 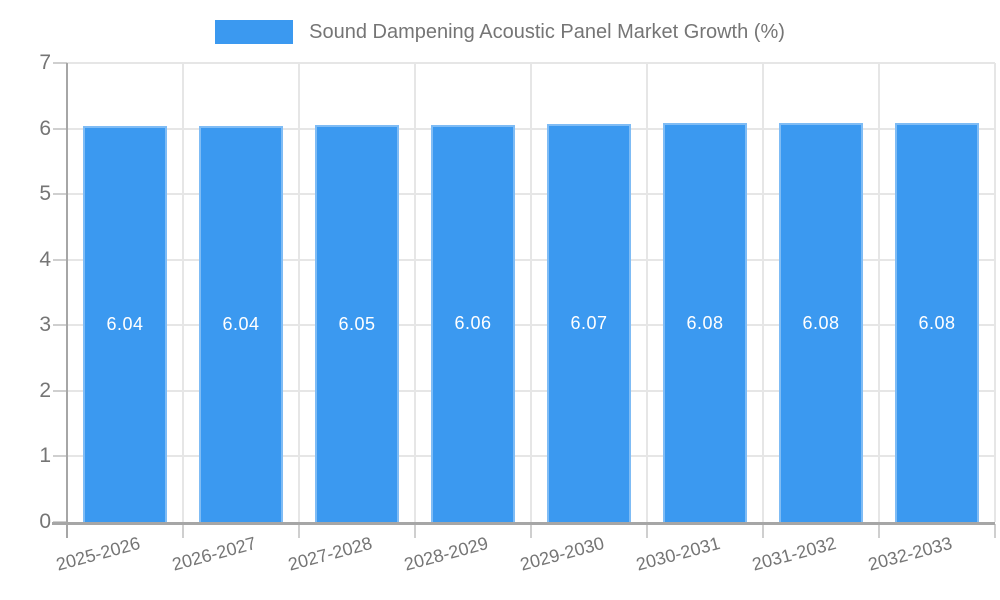 I want to click on x-axis-label: 2025-2026, so click(x=98, y=554).